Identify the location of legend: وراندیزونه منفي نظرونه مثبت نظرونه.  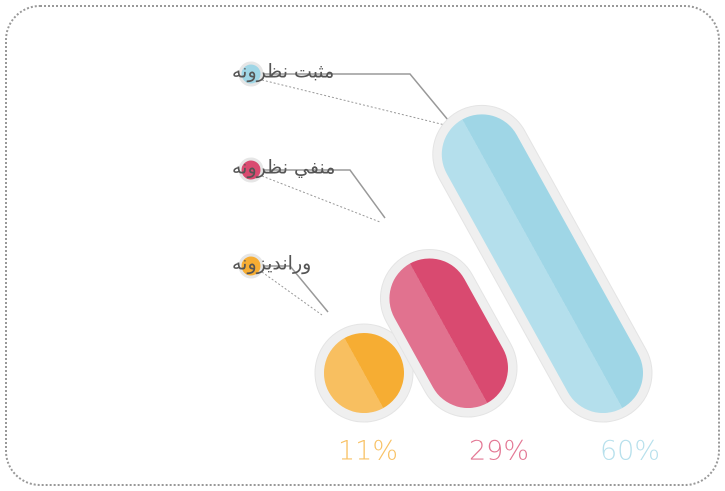
(283, 170).